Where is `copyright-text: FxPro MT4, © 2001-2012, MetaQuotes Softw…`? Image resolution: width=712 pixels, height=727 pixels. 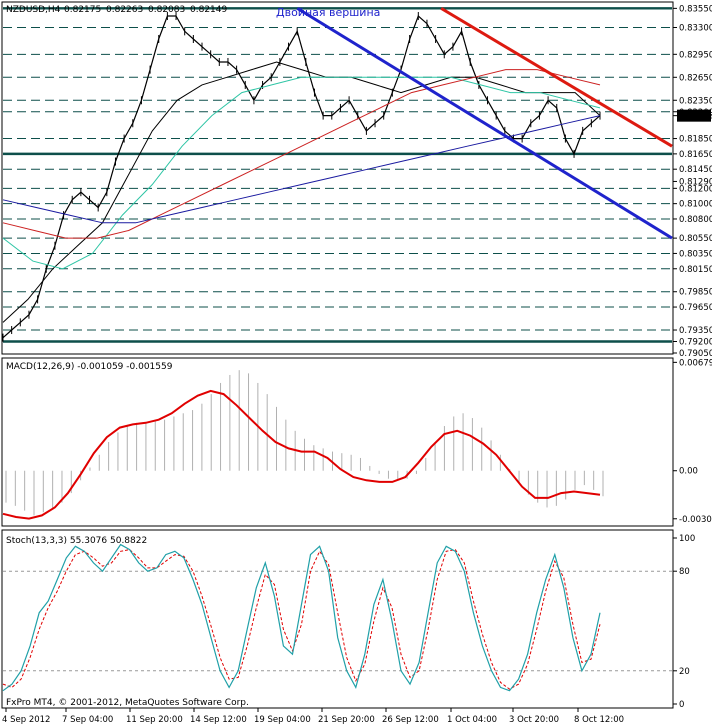
copyright-text: FxPro MT4, © 2001-2012, MetaQuotes Softw… is located at coordinates (127, 703).